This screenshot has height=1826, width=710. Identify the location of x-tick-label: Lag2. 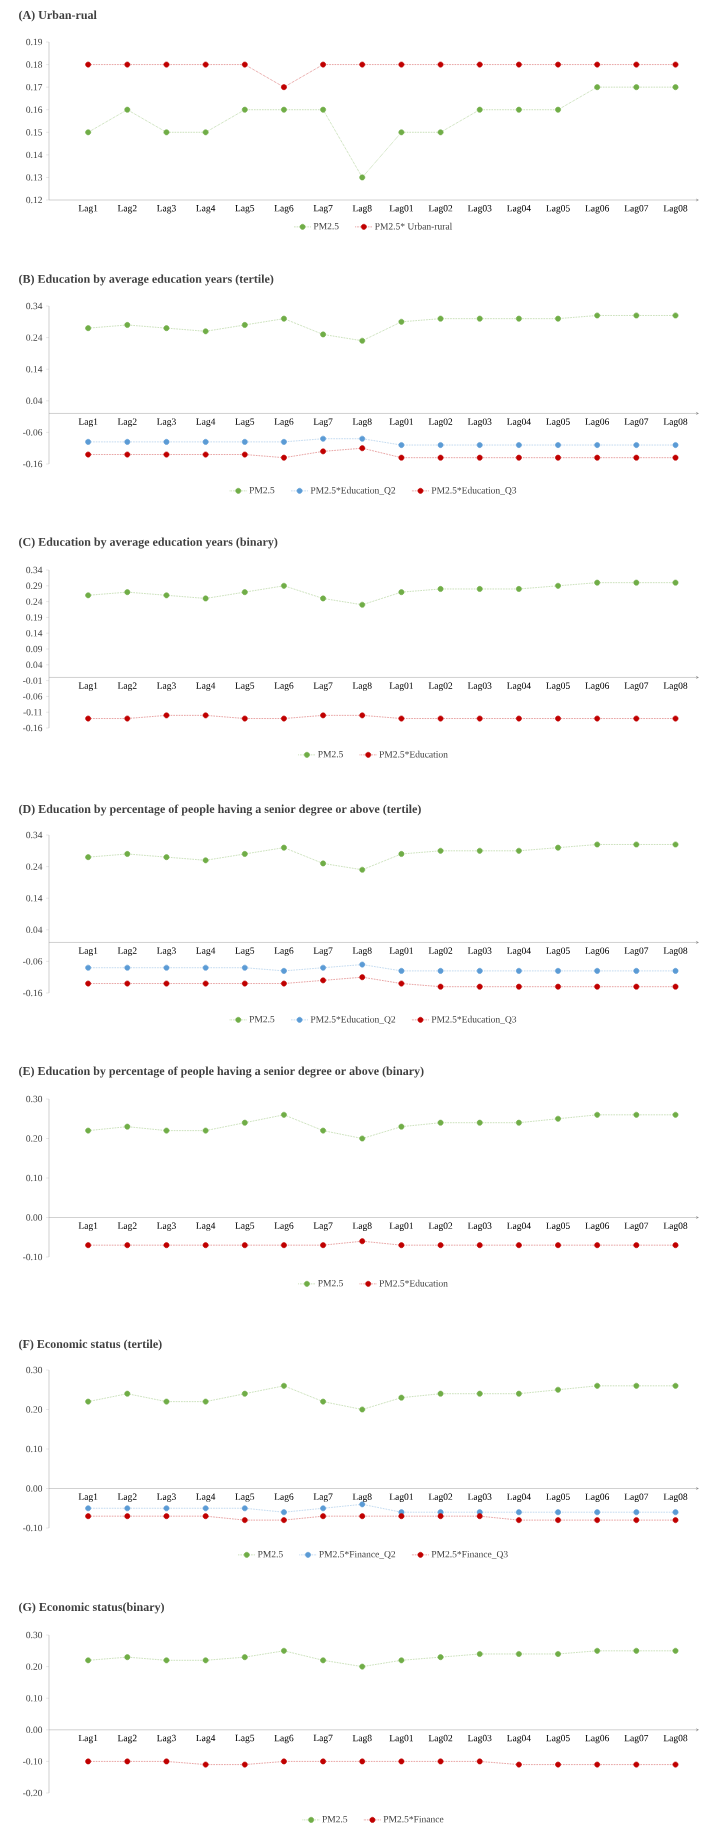
(127, 686).